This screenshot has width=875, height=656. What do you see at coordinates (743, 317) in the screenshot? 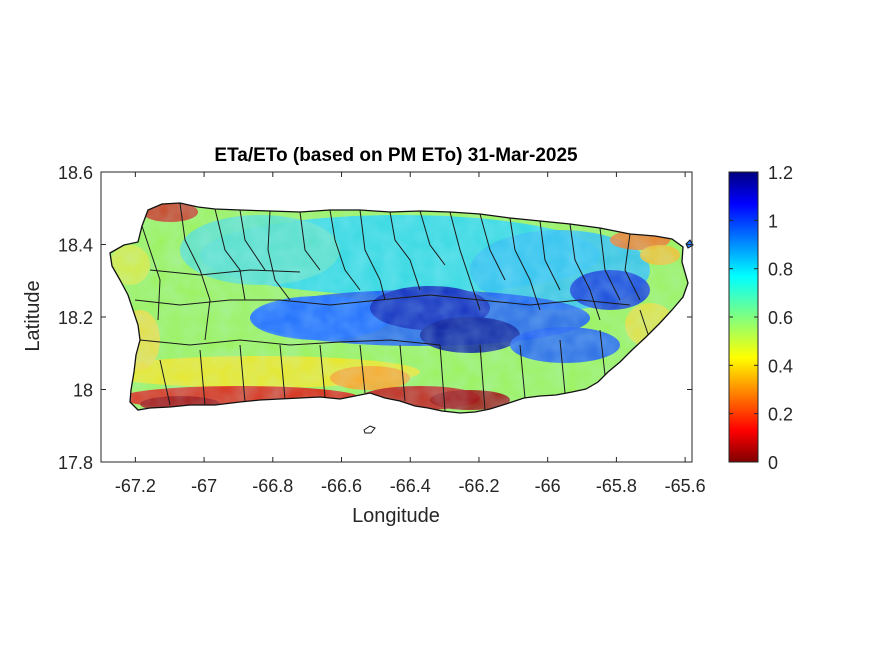
I see `colorbar-gradient` at bounding box center [743, 317].